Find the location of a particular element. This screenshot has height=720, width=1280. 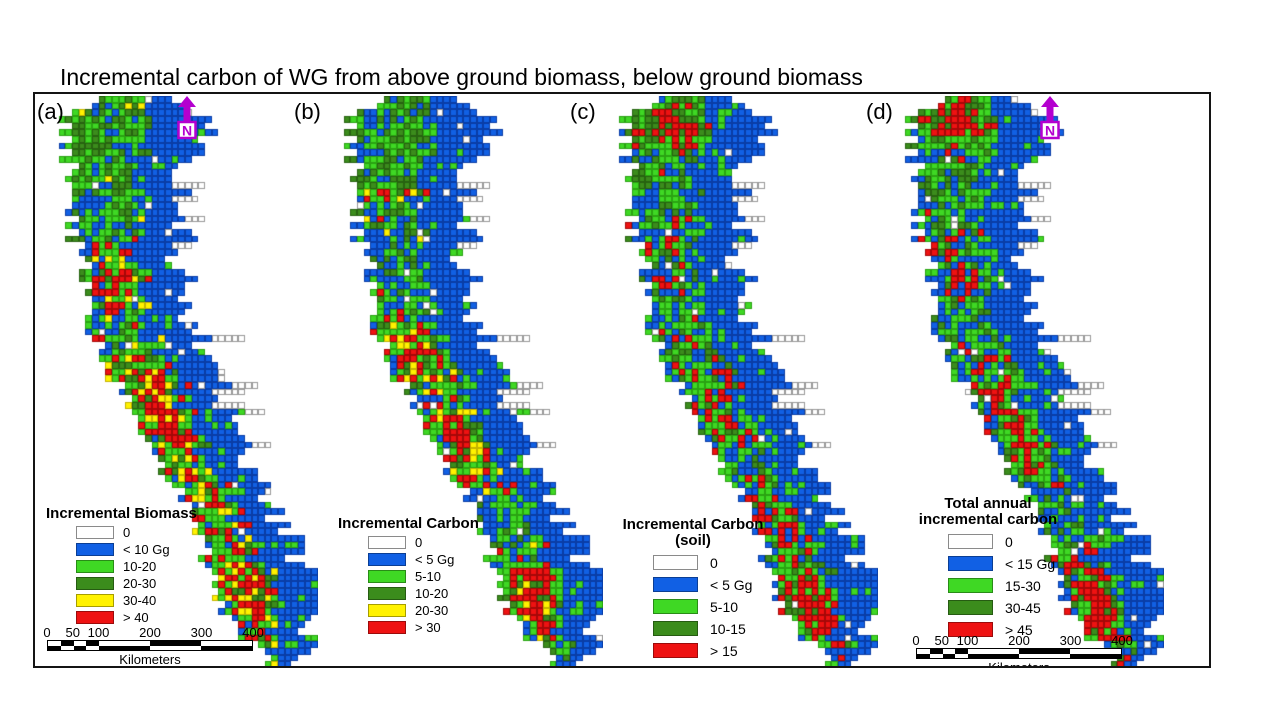

scalebar-ticks: 0 50 100 200 300 400 is located at coordinates (153, 632).